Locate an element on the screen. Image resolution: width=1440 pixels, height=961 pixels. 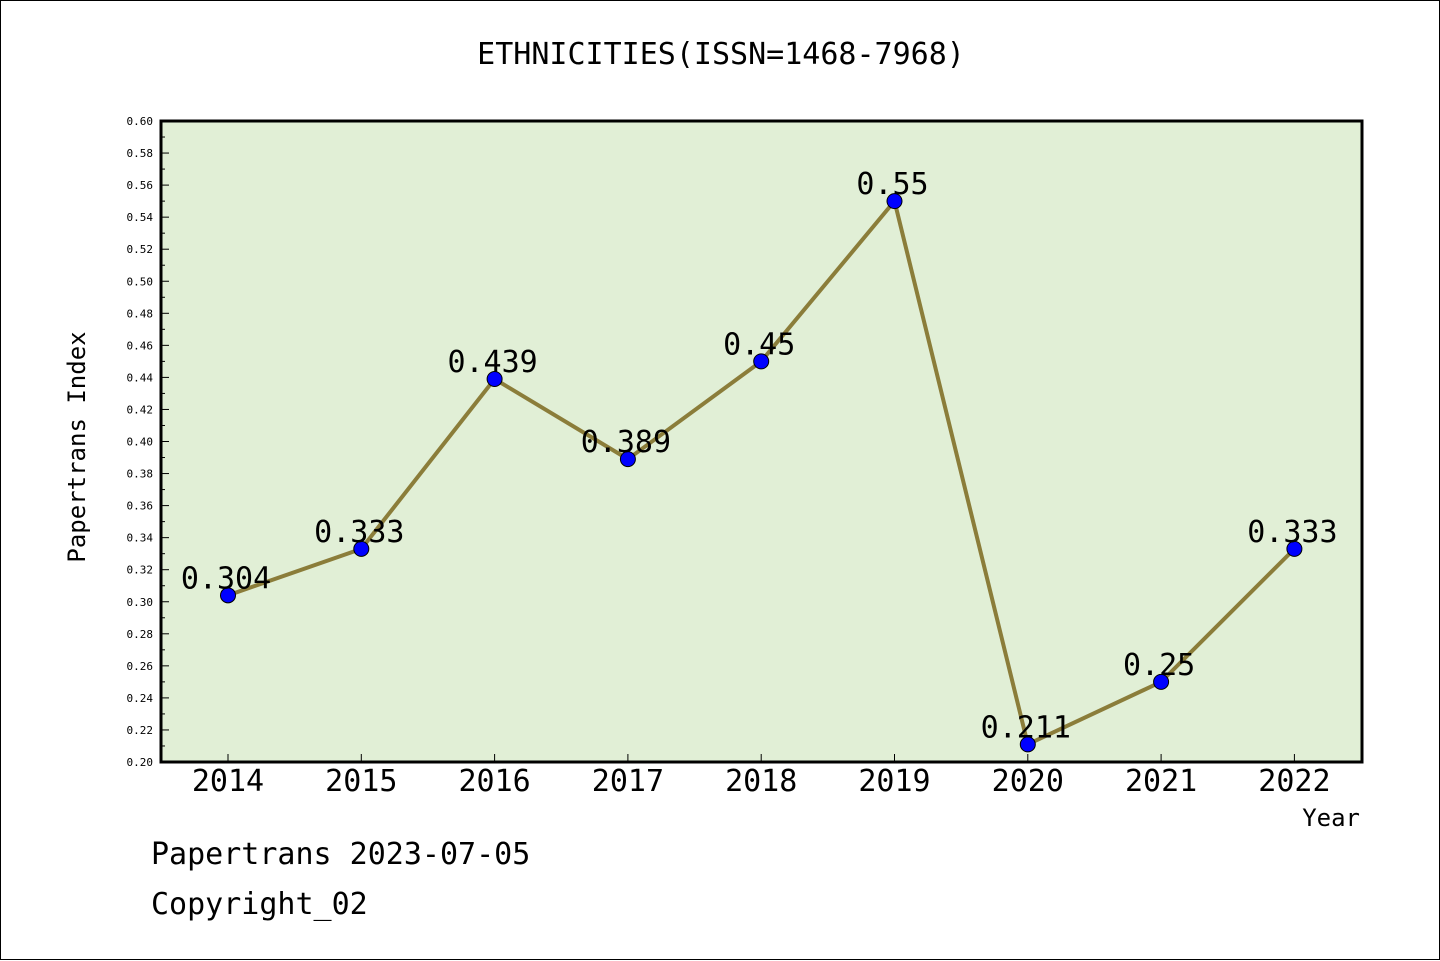
y-tick-label: 0.34 is located at coordinates (140, 538).